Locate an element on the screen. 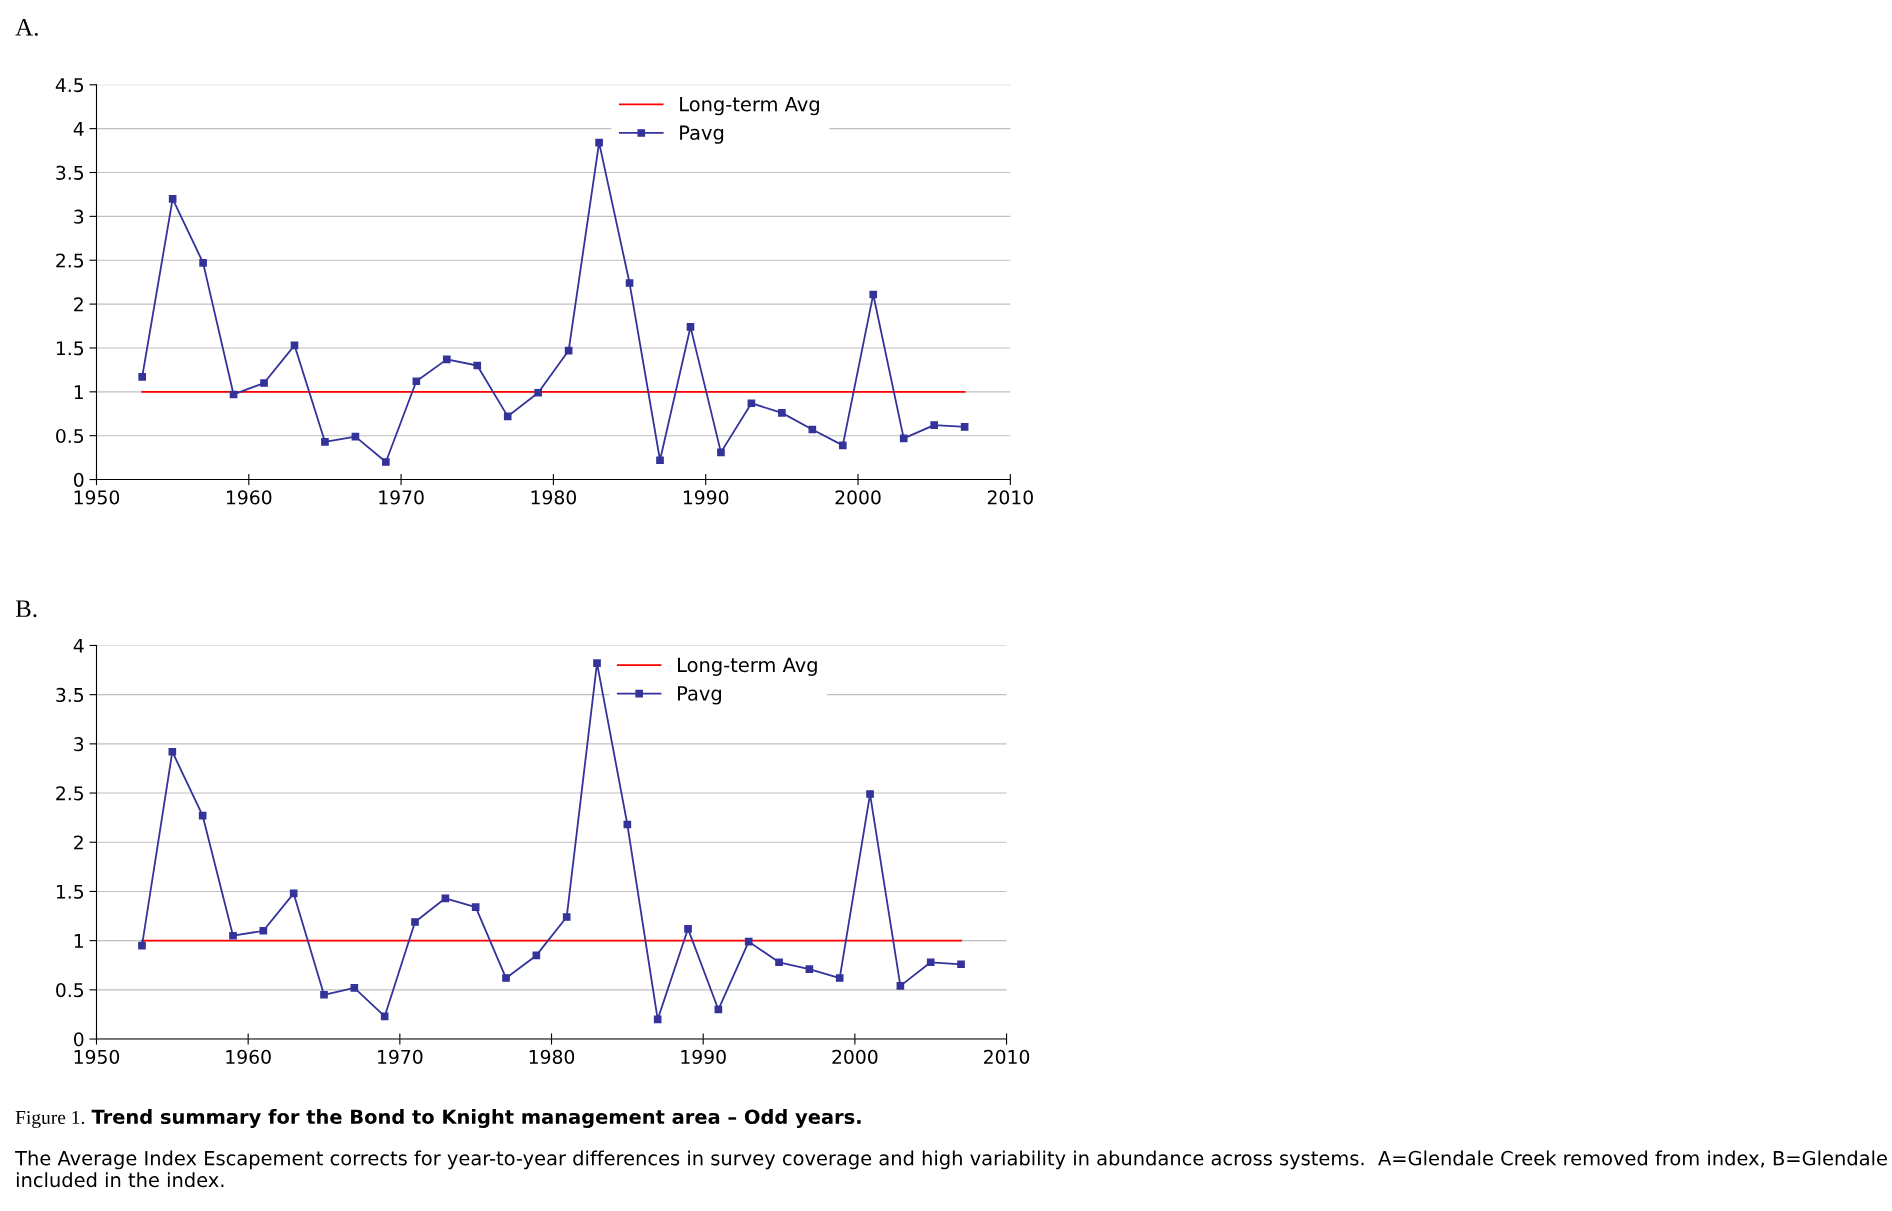 The image size is (1892, 1211). text: The Average Index Escapement corrects for year-to-year differences in survey coverage and high variability in abundance across systems. A=Glendale Creek removed from index, B=Glendale included in the index. is located at coordinates (951, 1169).